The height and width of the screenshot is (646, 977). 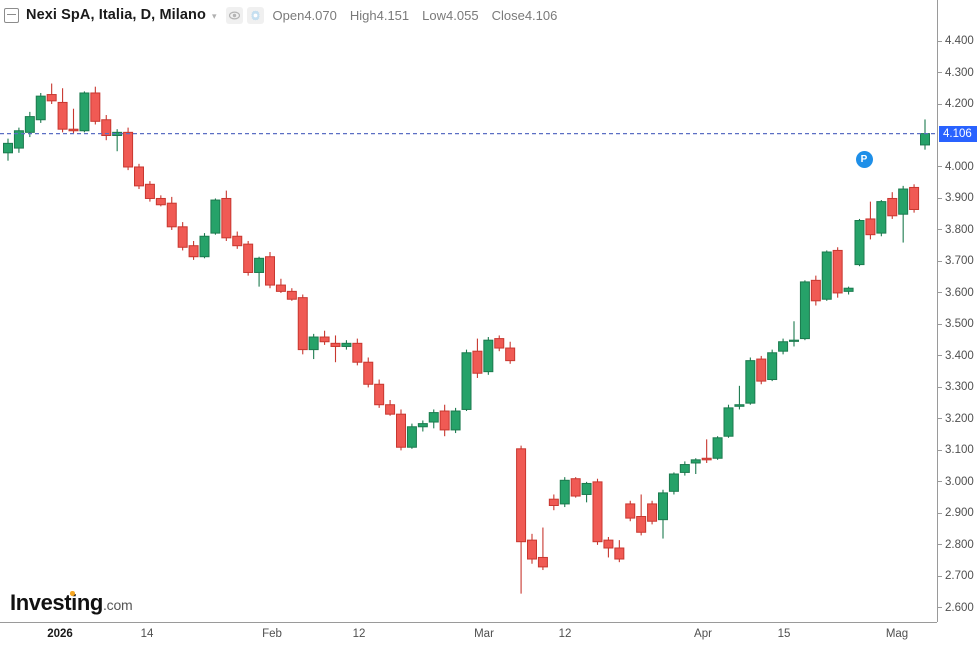 I want to click on price-tick: 3.800, so click(x=956, y=230).